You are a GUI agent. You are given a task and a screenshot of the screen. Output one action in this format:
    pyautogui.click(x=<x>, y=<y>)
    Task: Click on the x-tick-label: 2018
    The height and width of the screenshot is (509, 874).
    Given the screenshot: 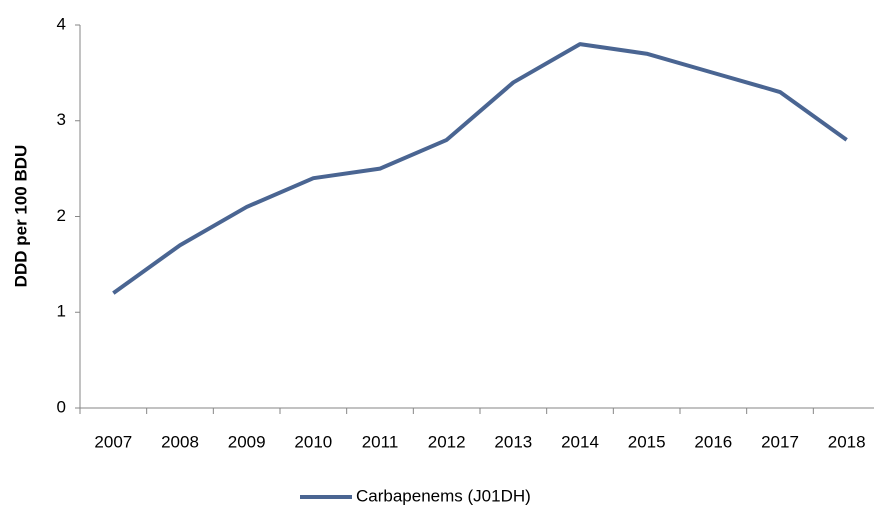 What is the action you would take?
    pyautogui.click(x=847, y=441)
    